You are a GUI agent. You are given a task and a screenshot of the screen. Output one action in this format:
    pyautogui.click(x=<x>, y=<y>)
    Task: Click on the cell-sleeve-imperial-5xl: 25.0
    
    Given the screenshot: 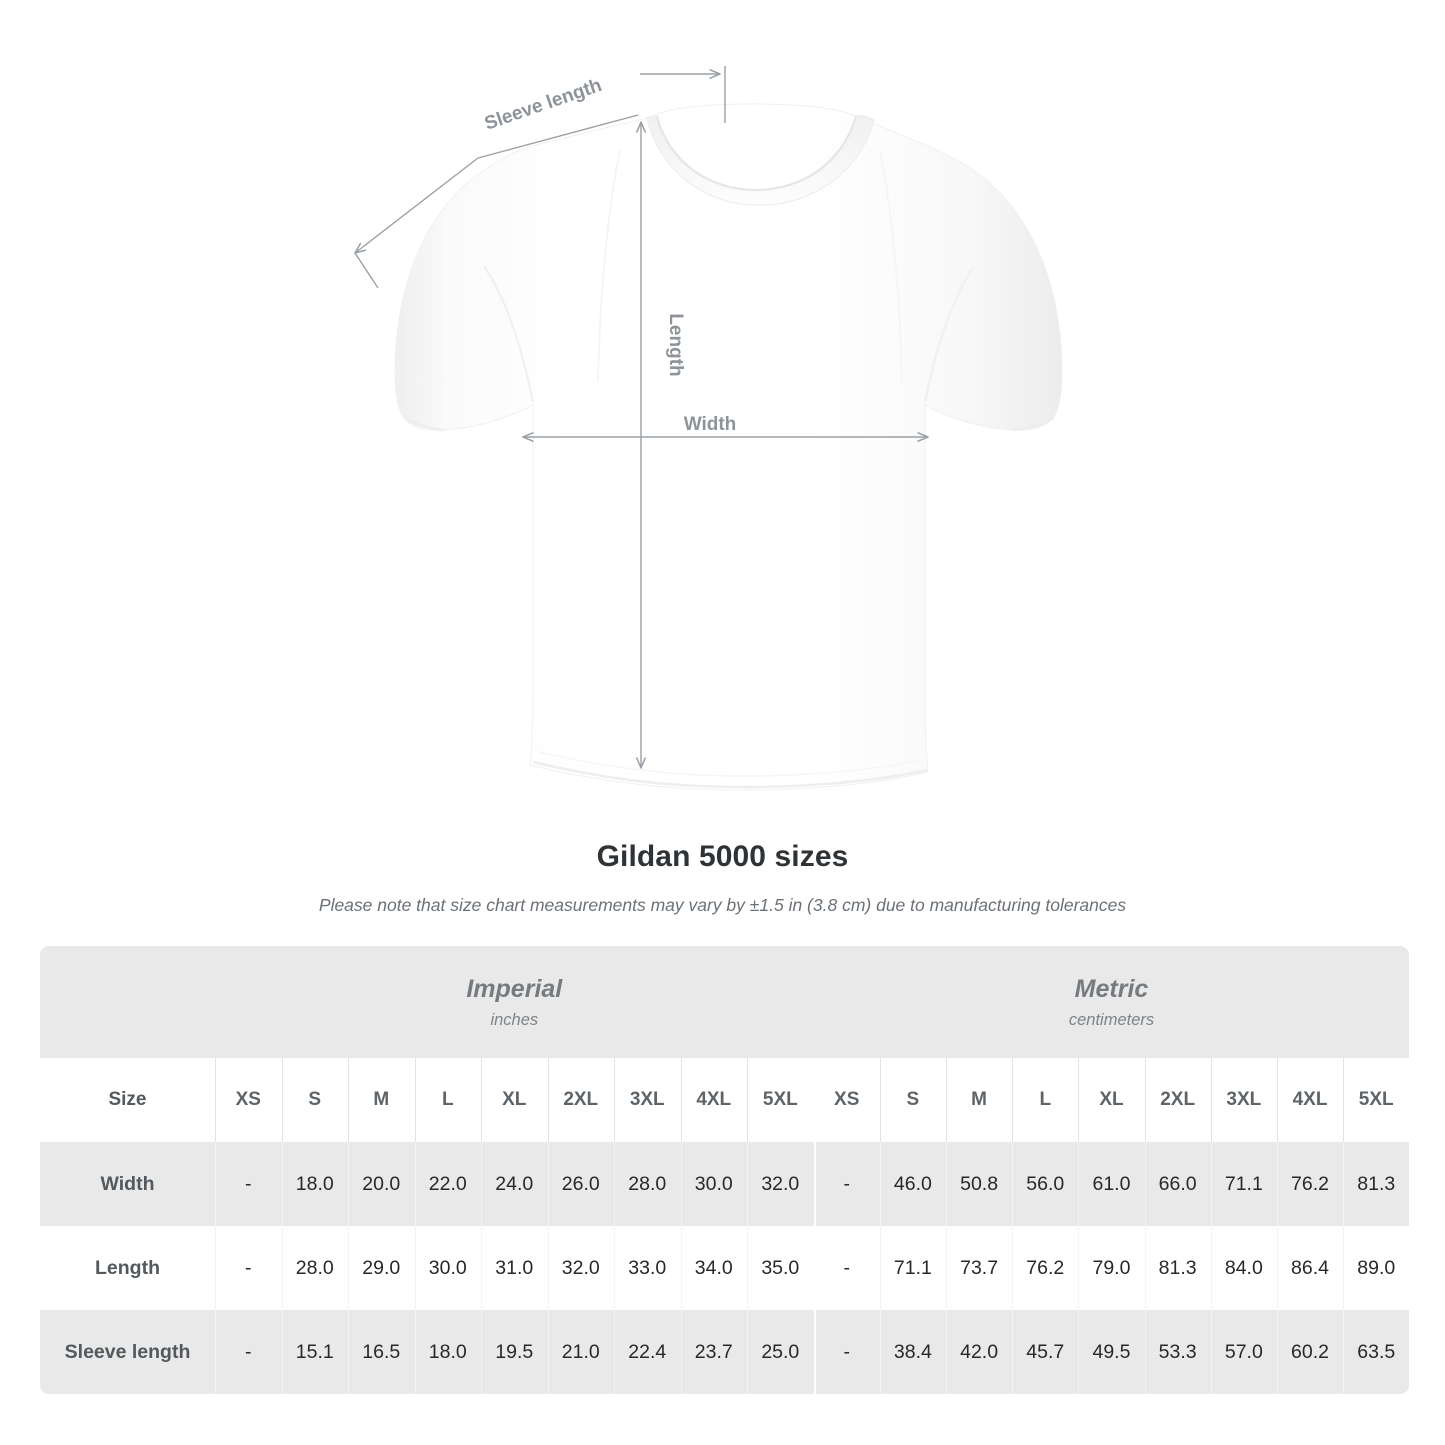 What is the action you would take?
    pyautogui.click(x=780, y=1352)
    